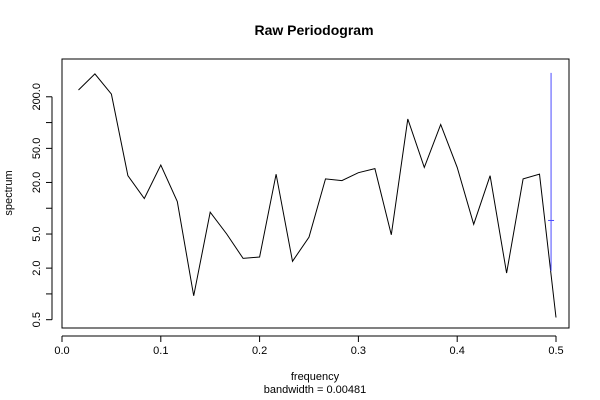 The height and width of the screenshot is (400, 600). I want to click on x-tick-label: 0.4, so click(457, 351).